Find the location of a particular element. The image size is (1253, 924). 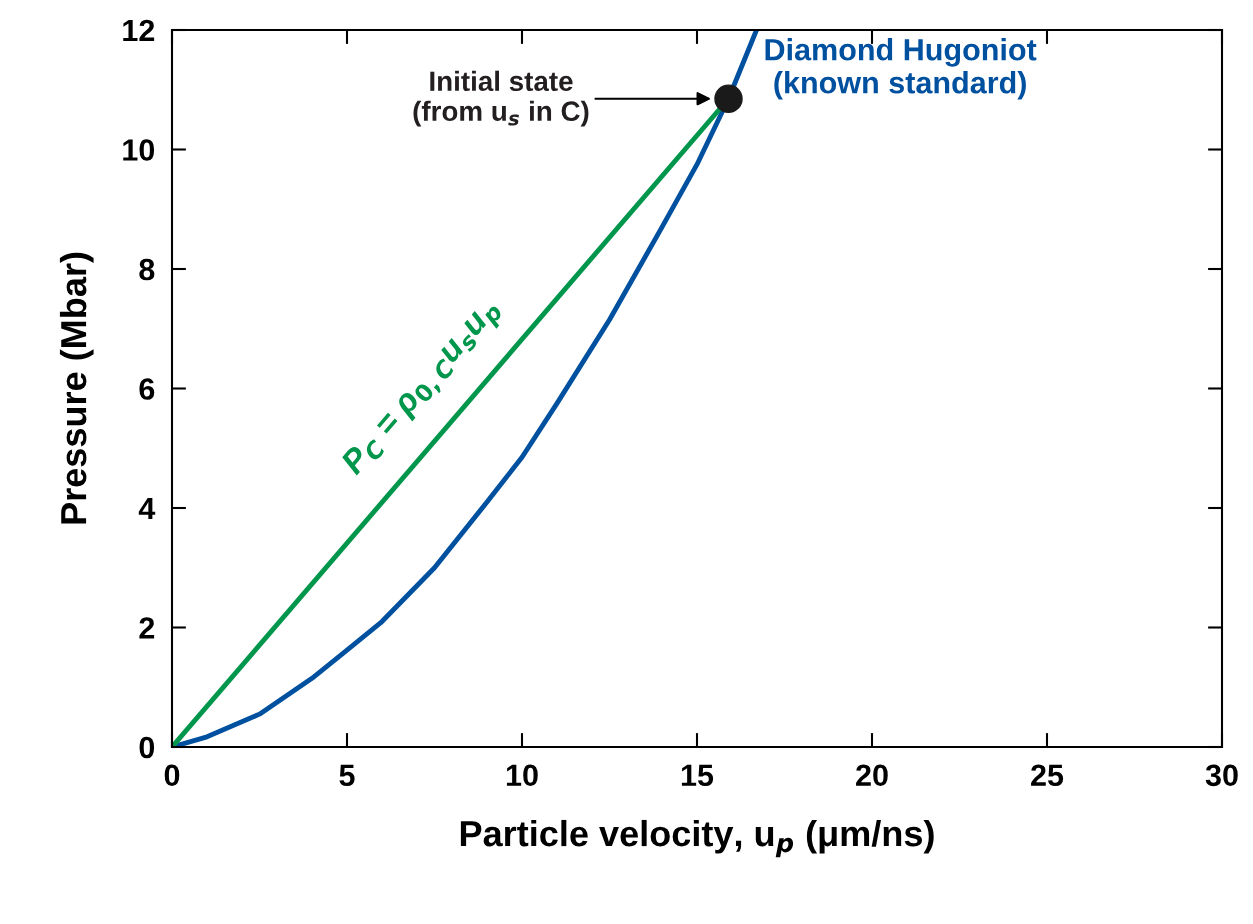

y-tick-label: 8 is located at coordinates (147, 269).